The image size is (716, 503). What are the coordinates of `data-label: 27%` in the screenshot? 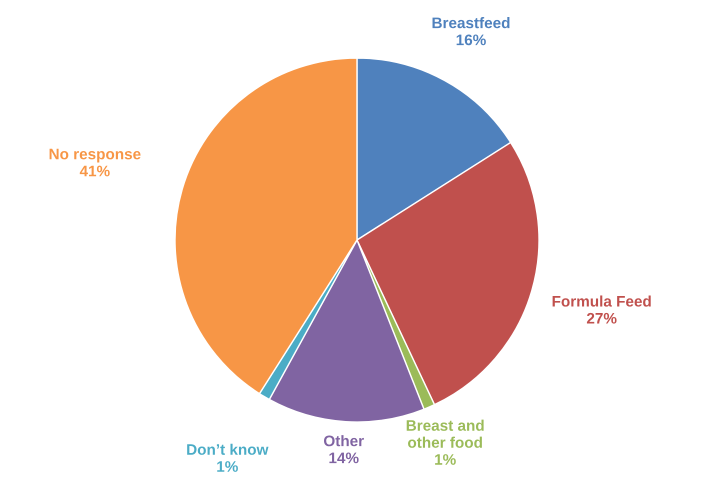 It's located at (601, 318).